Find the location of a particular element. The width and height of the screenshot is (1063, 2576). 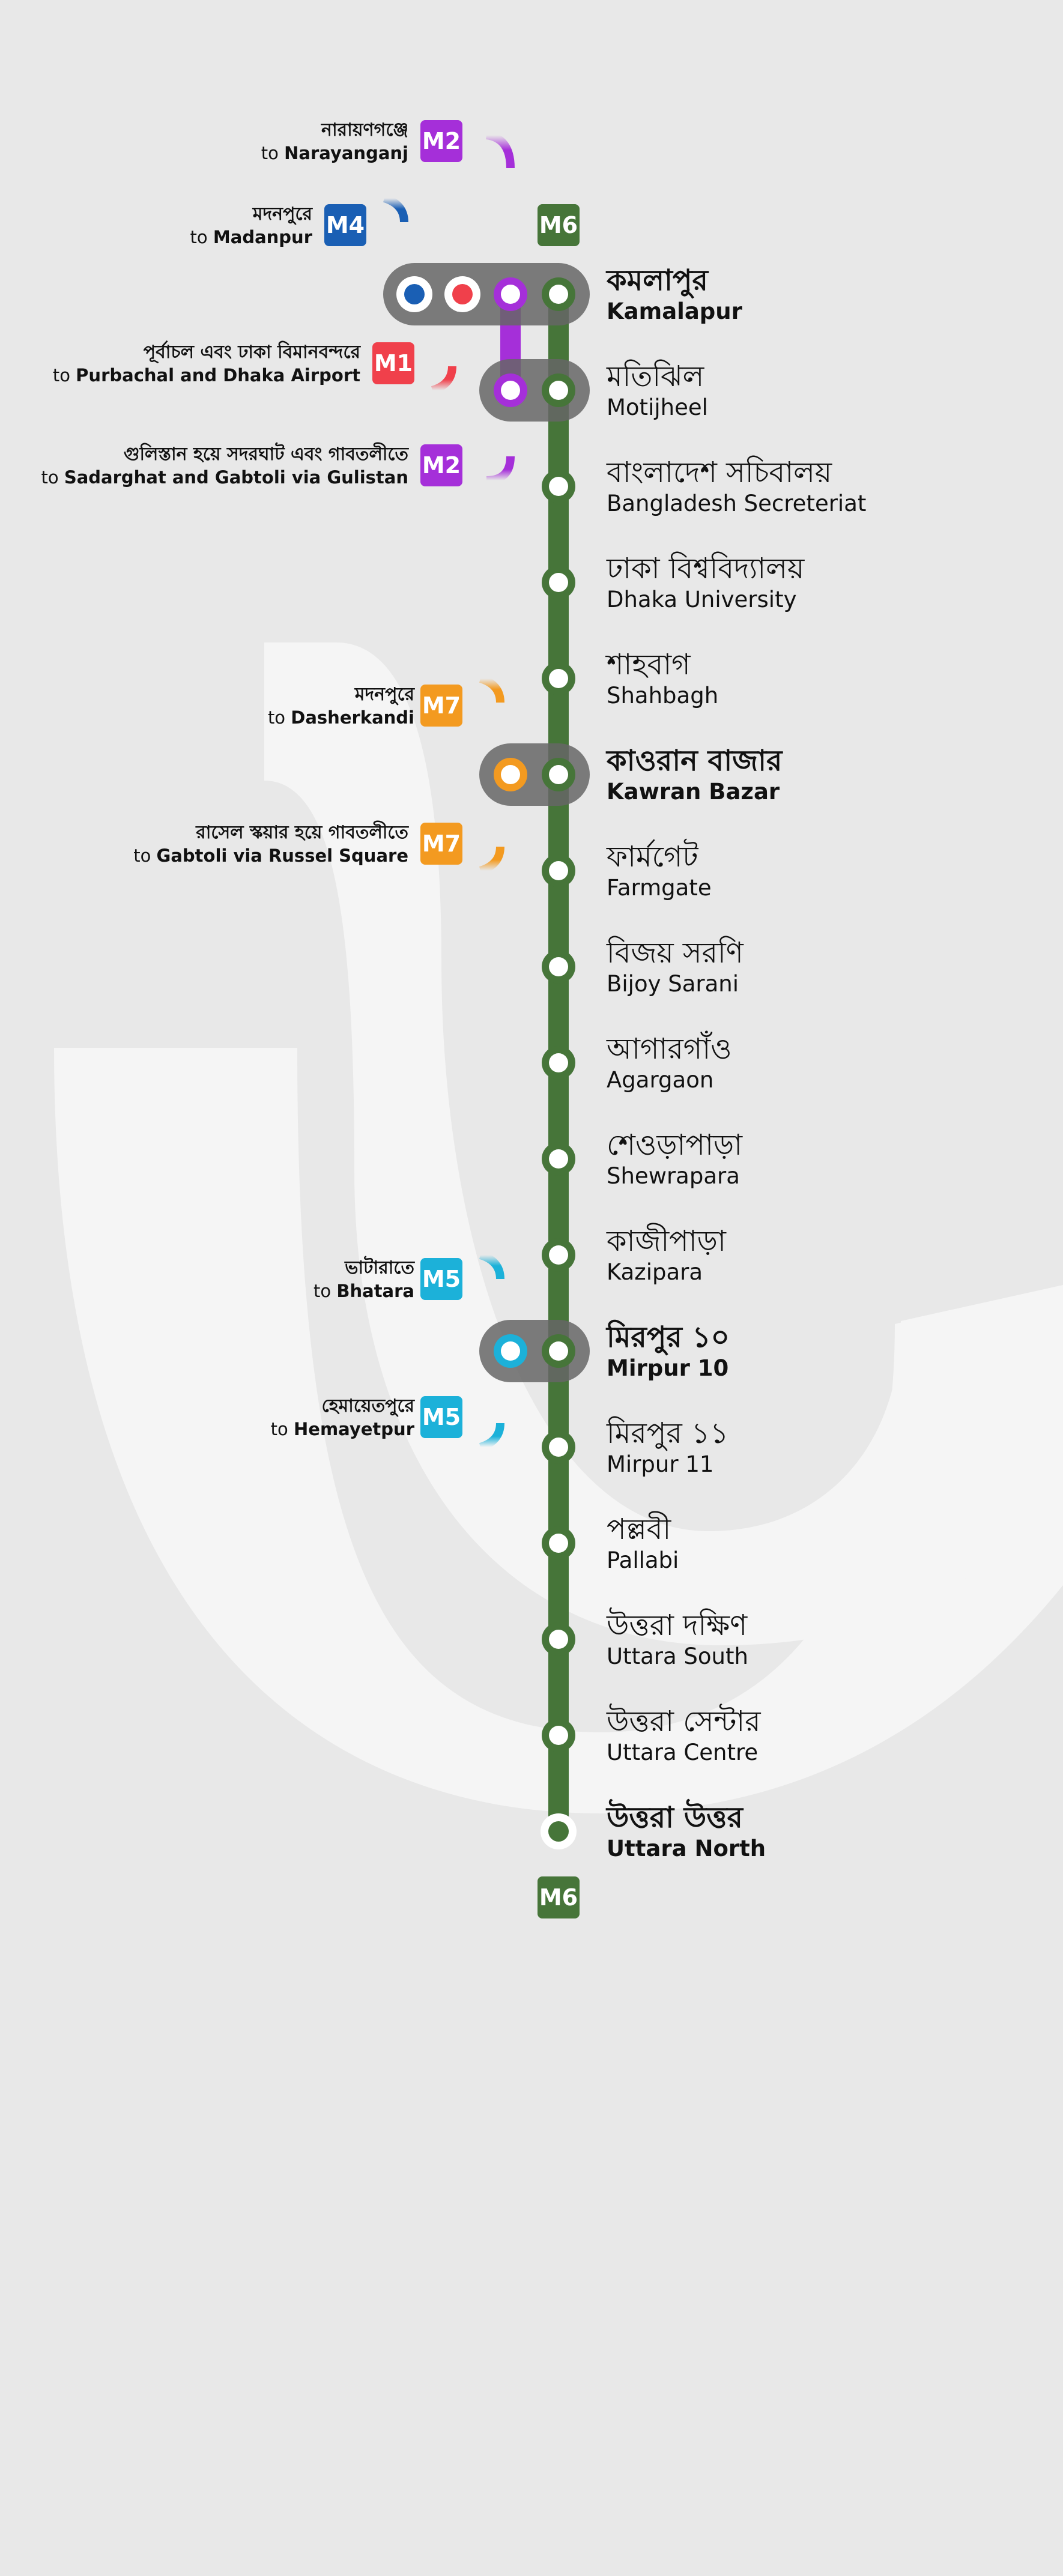

branch-destination-bn: পূর্বাচল এবং ঢাকা বিমানবন্দরে is located at coordinates (251, 352).